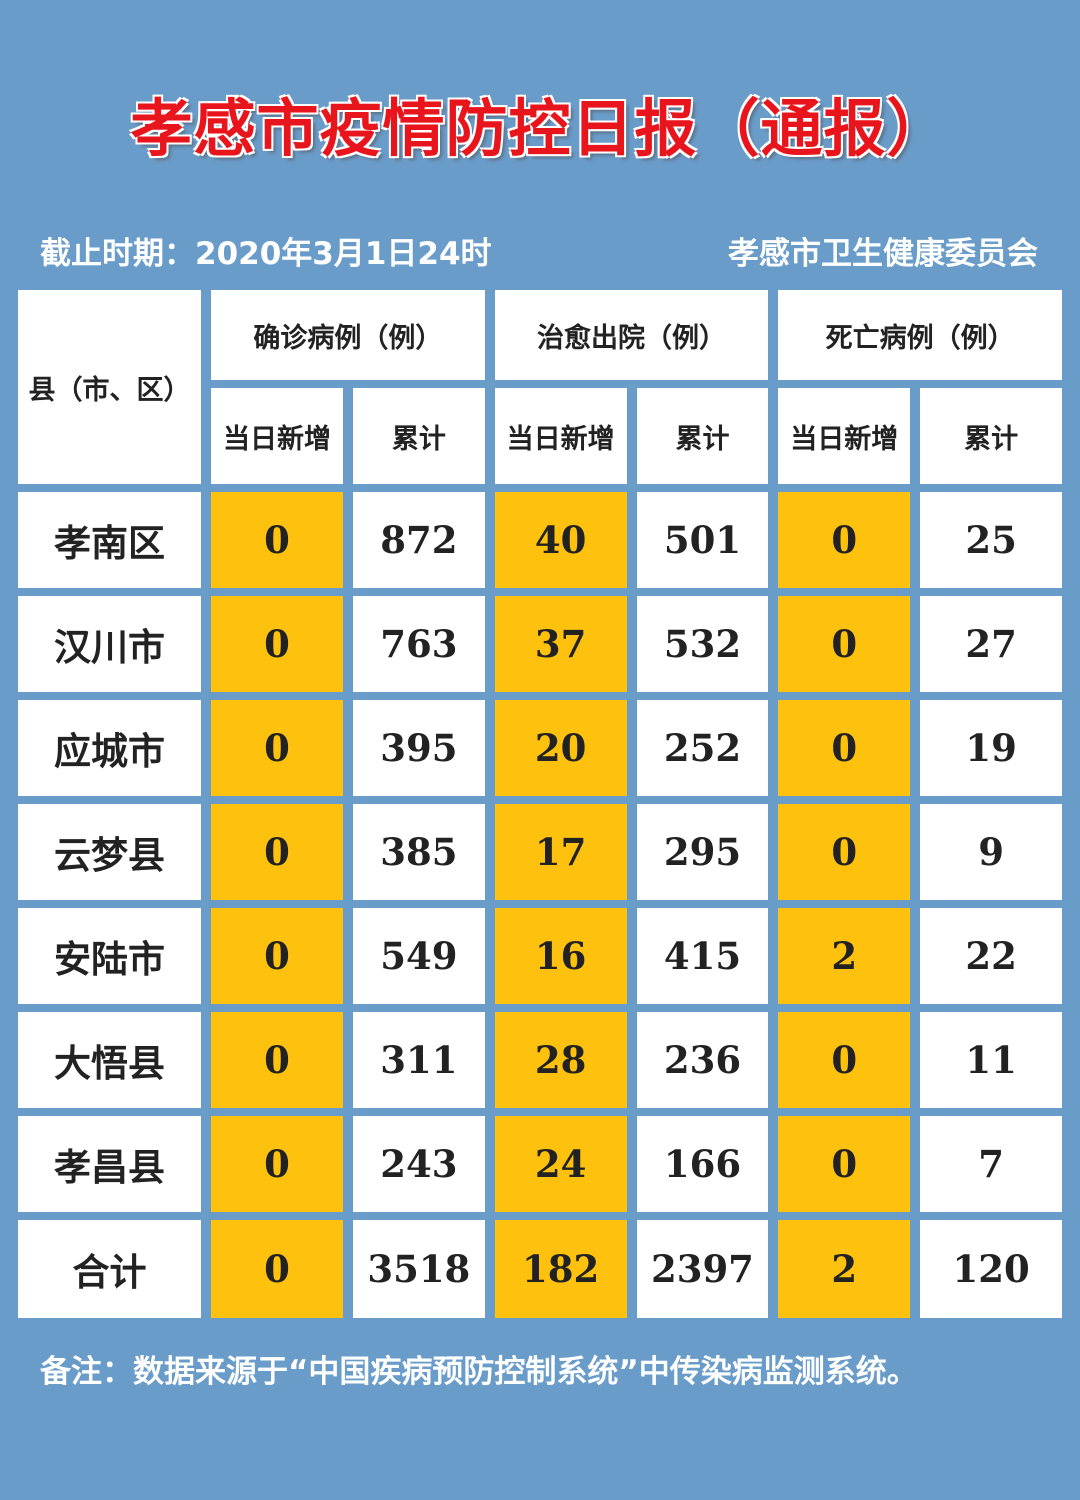 This screenshot has width=1080, height=1500. I want to click on table-header-row-subs: 当日新增 累计 当日新增 累计 当日新增 累计, so click(540, 440).